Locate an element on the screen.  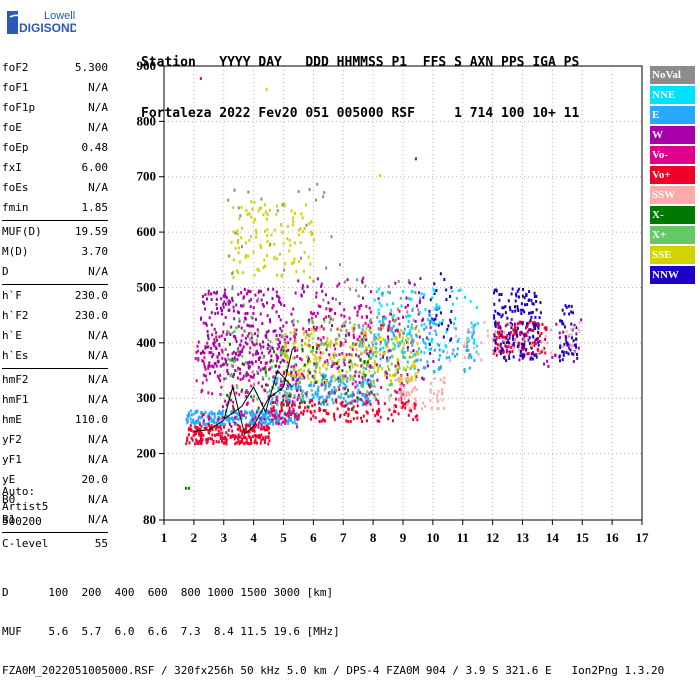
param-label: B0 is located at coordinates (9, 499).